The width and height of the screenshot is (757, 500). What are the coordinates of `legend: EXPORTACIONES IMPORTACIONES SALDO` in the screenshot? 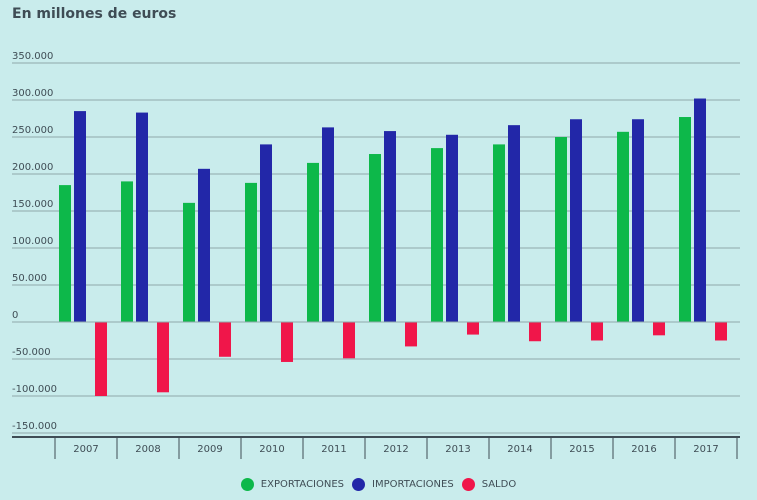 It's located at (378, 484).